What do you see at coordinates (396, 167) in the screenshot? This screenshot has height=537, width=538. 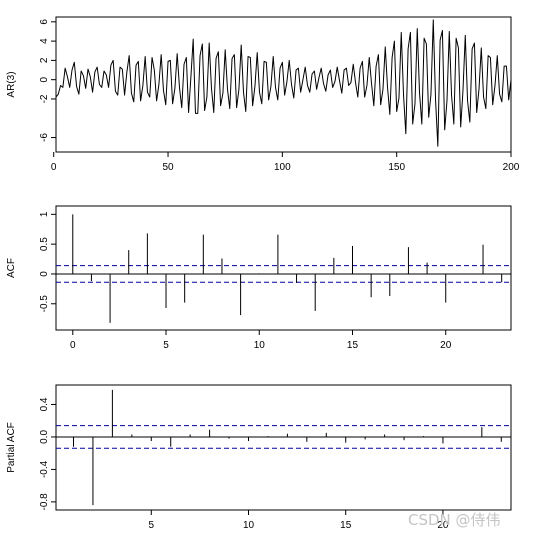 I see `x-tick-label: 150` at bounding box center [396, 167].